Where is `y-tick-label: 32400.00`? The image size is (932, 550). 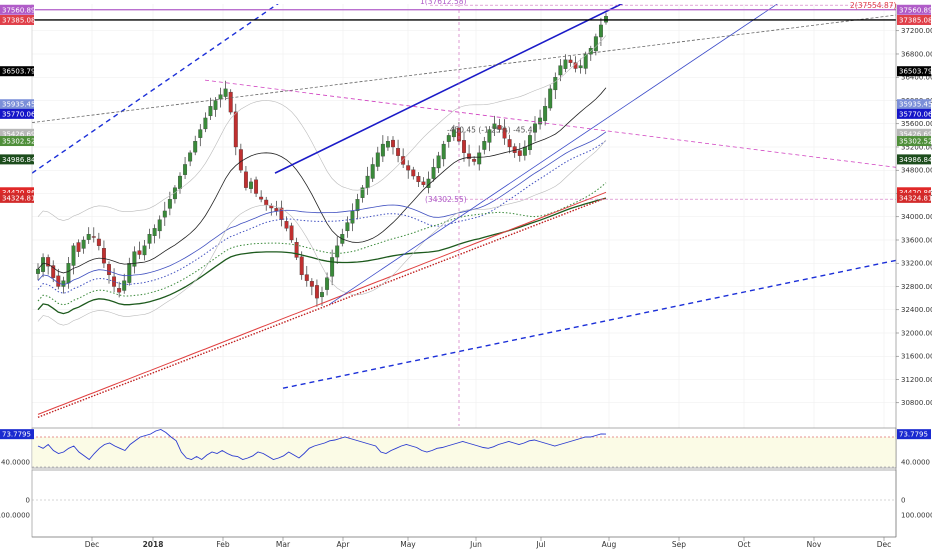
y-tick-label: 32400.00 is located at coordinates (916, 310).